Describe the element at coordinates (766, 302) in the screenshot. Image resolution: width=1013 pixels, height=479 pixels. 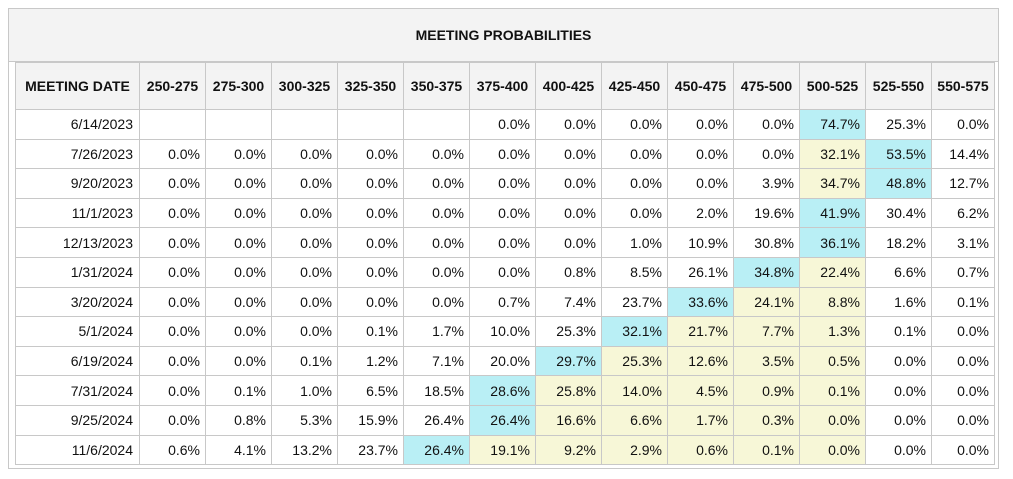
I see `probability-cell: 24.1%` at that location.